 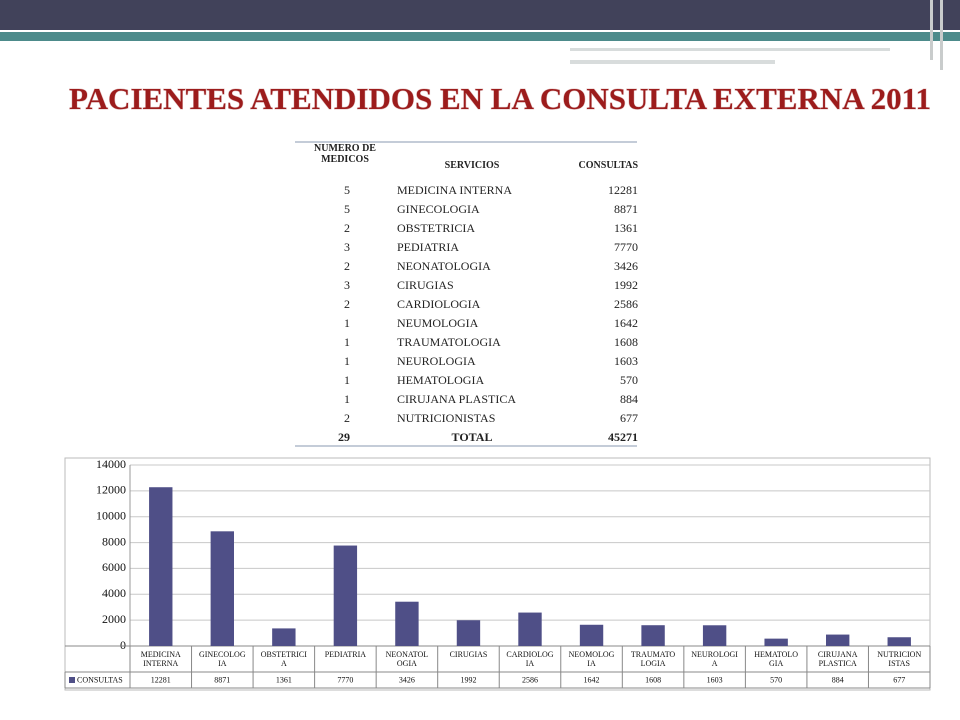 What do you see at coordinates (626, 228) in the screenshot?
I see `table-cell: 1361` at bounding box center [626, 228].